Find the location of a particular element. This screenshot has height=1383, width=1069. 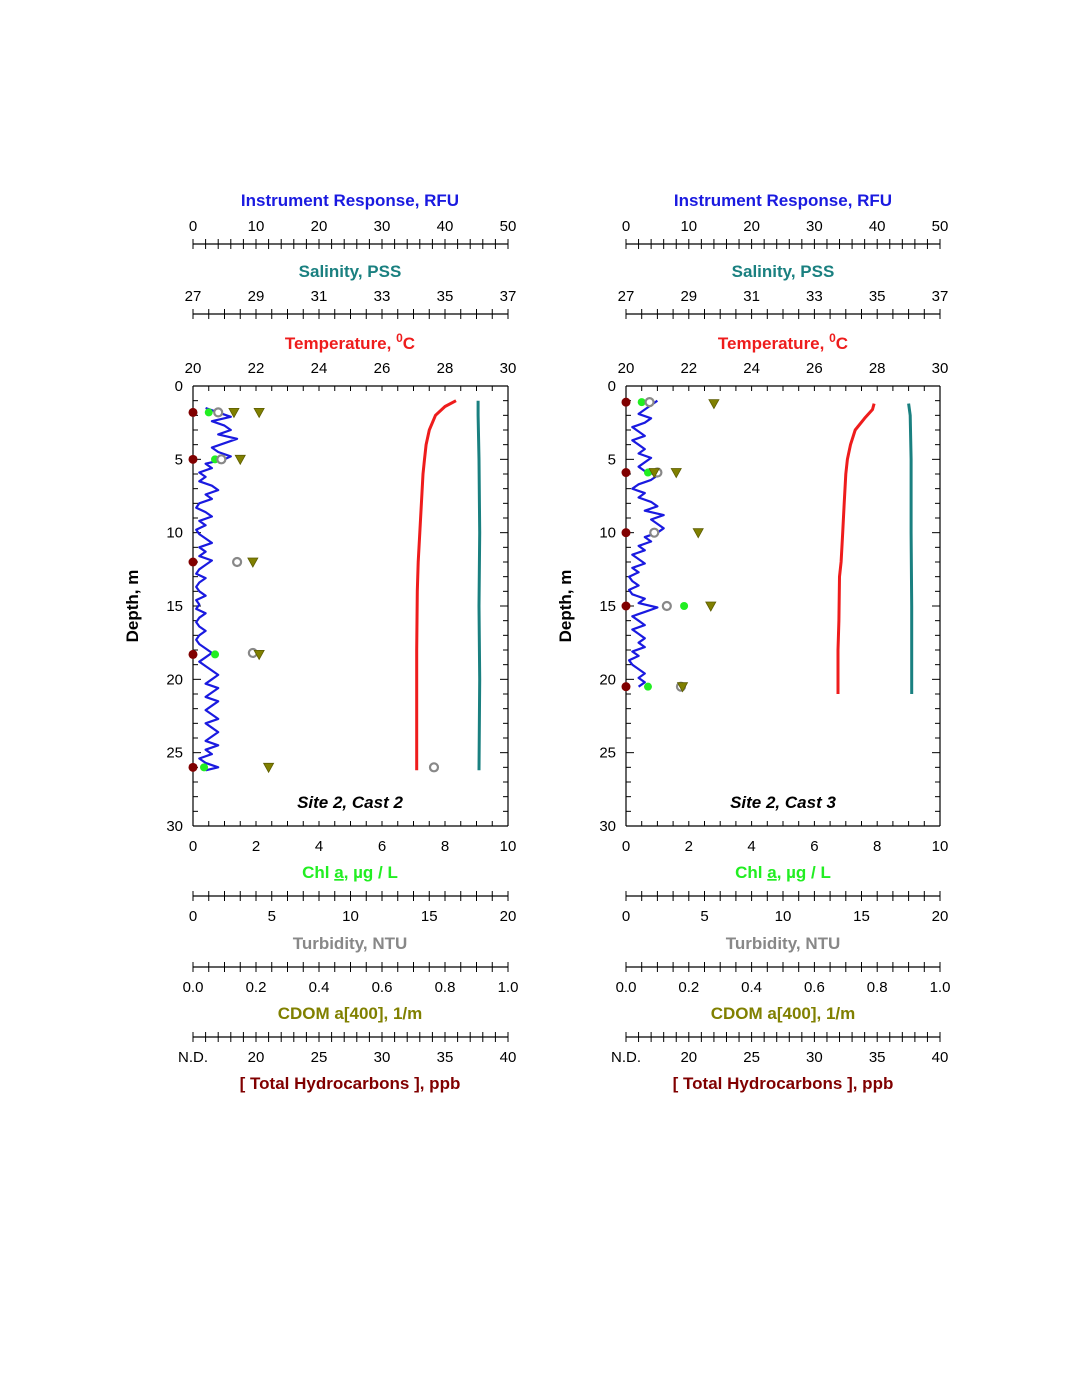

right-turbidity-axis: 0 5 10 15 20 is located at coordinates (785, 908).